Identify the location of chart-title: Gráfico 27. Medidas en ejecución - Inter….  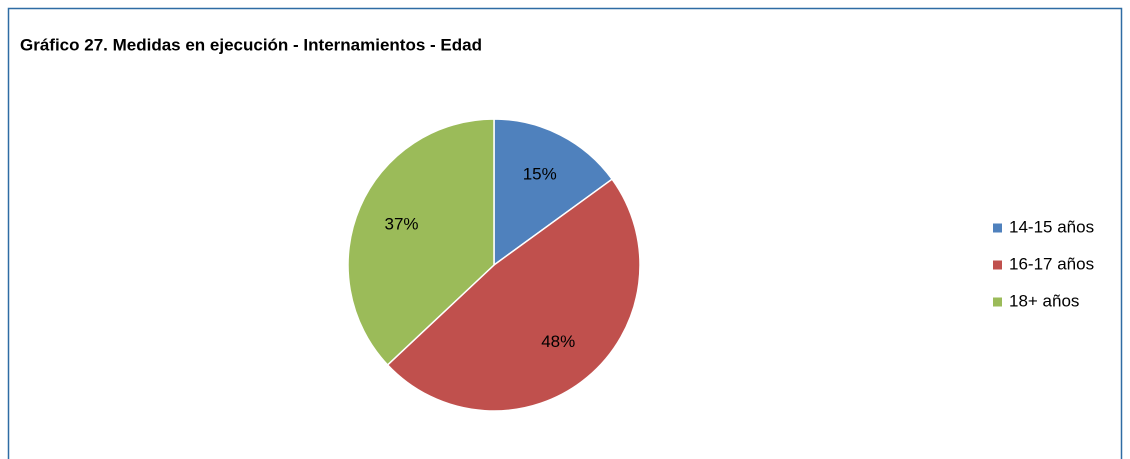
(251, 44).